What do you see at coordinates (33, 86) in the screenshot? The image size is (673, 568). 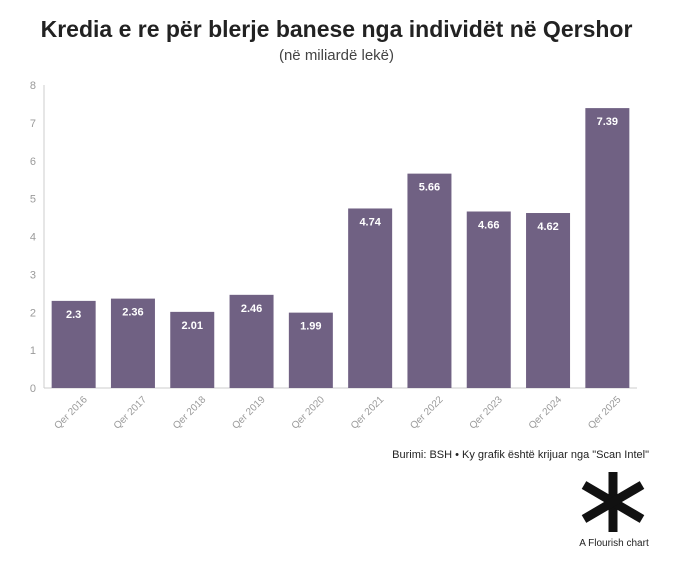 I see `y-tick-label: 8` at bounding box center [33, 86].